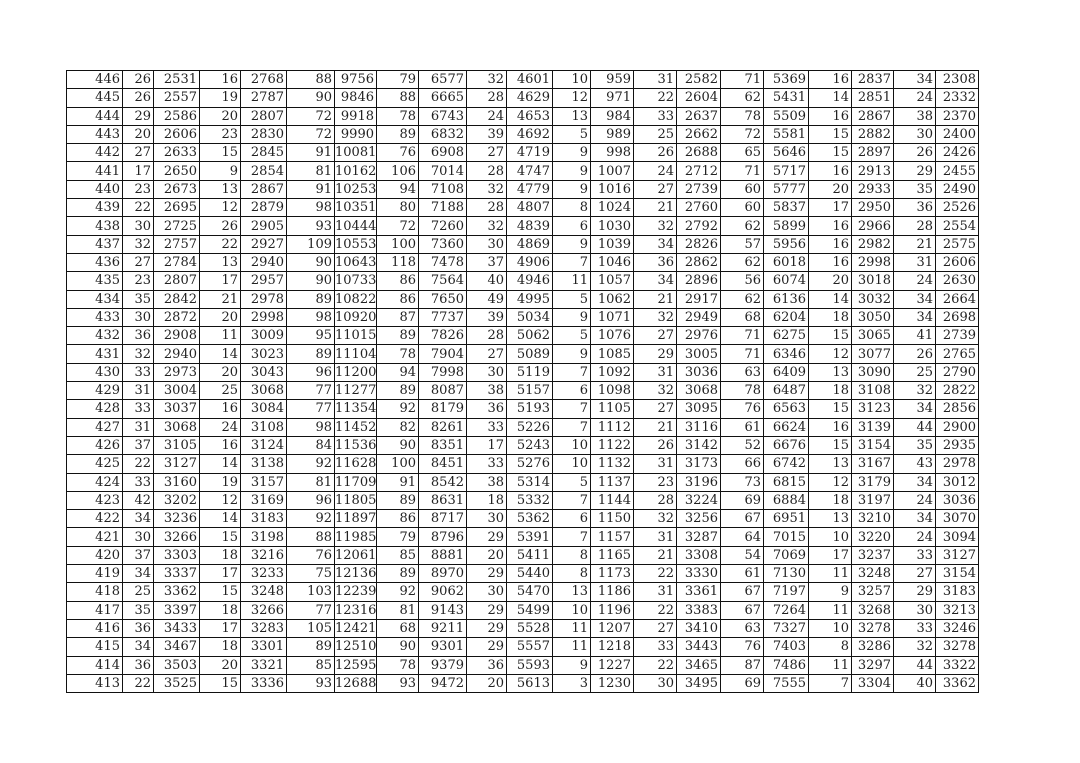 The image size is (1080, 763). What do you see at coordinates (957, 354) in the screenshot?
I see `cumulative-cell: 2765` at bounding box center [957, 354].